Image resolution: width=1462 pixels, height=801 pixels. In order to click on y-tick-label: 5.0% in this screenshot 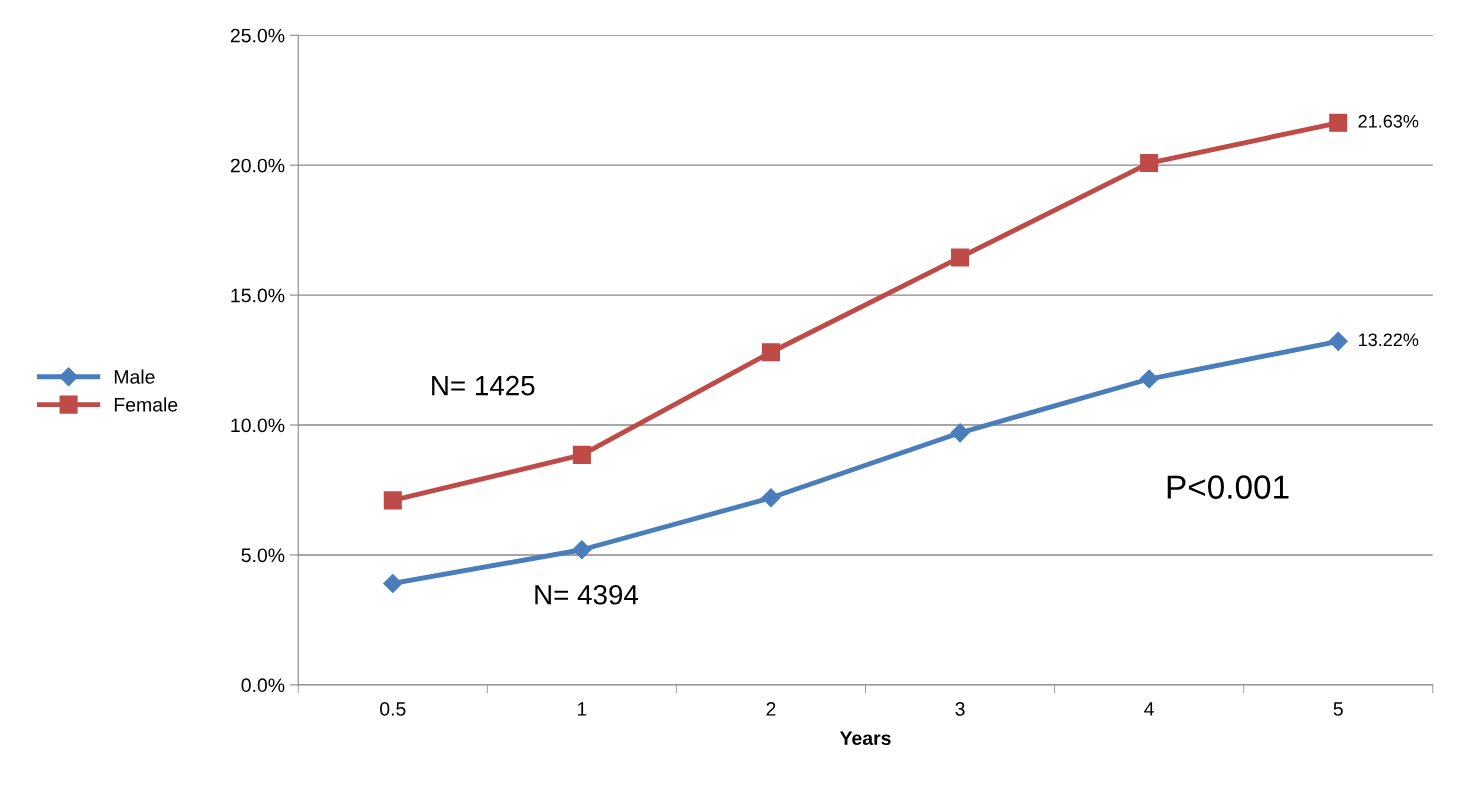, I will do `click(263, 555)`.